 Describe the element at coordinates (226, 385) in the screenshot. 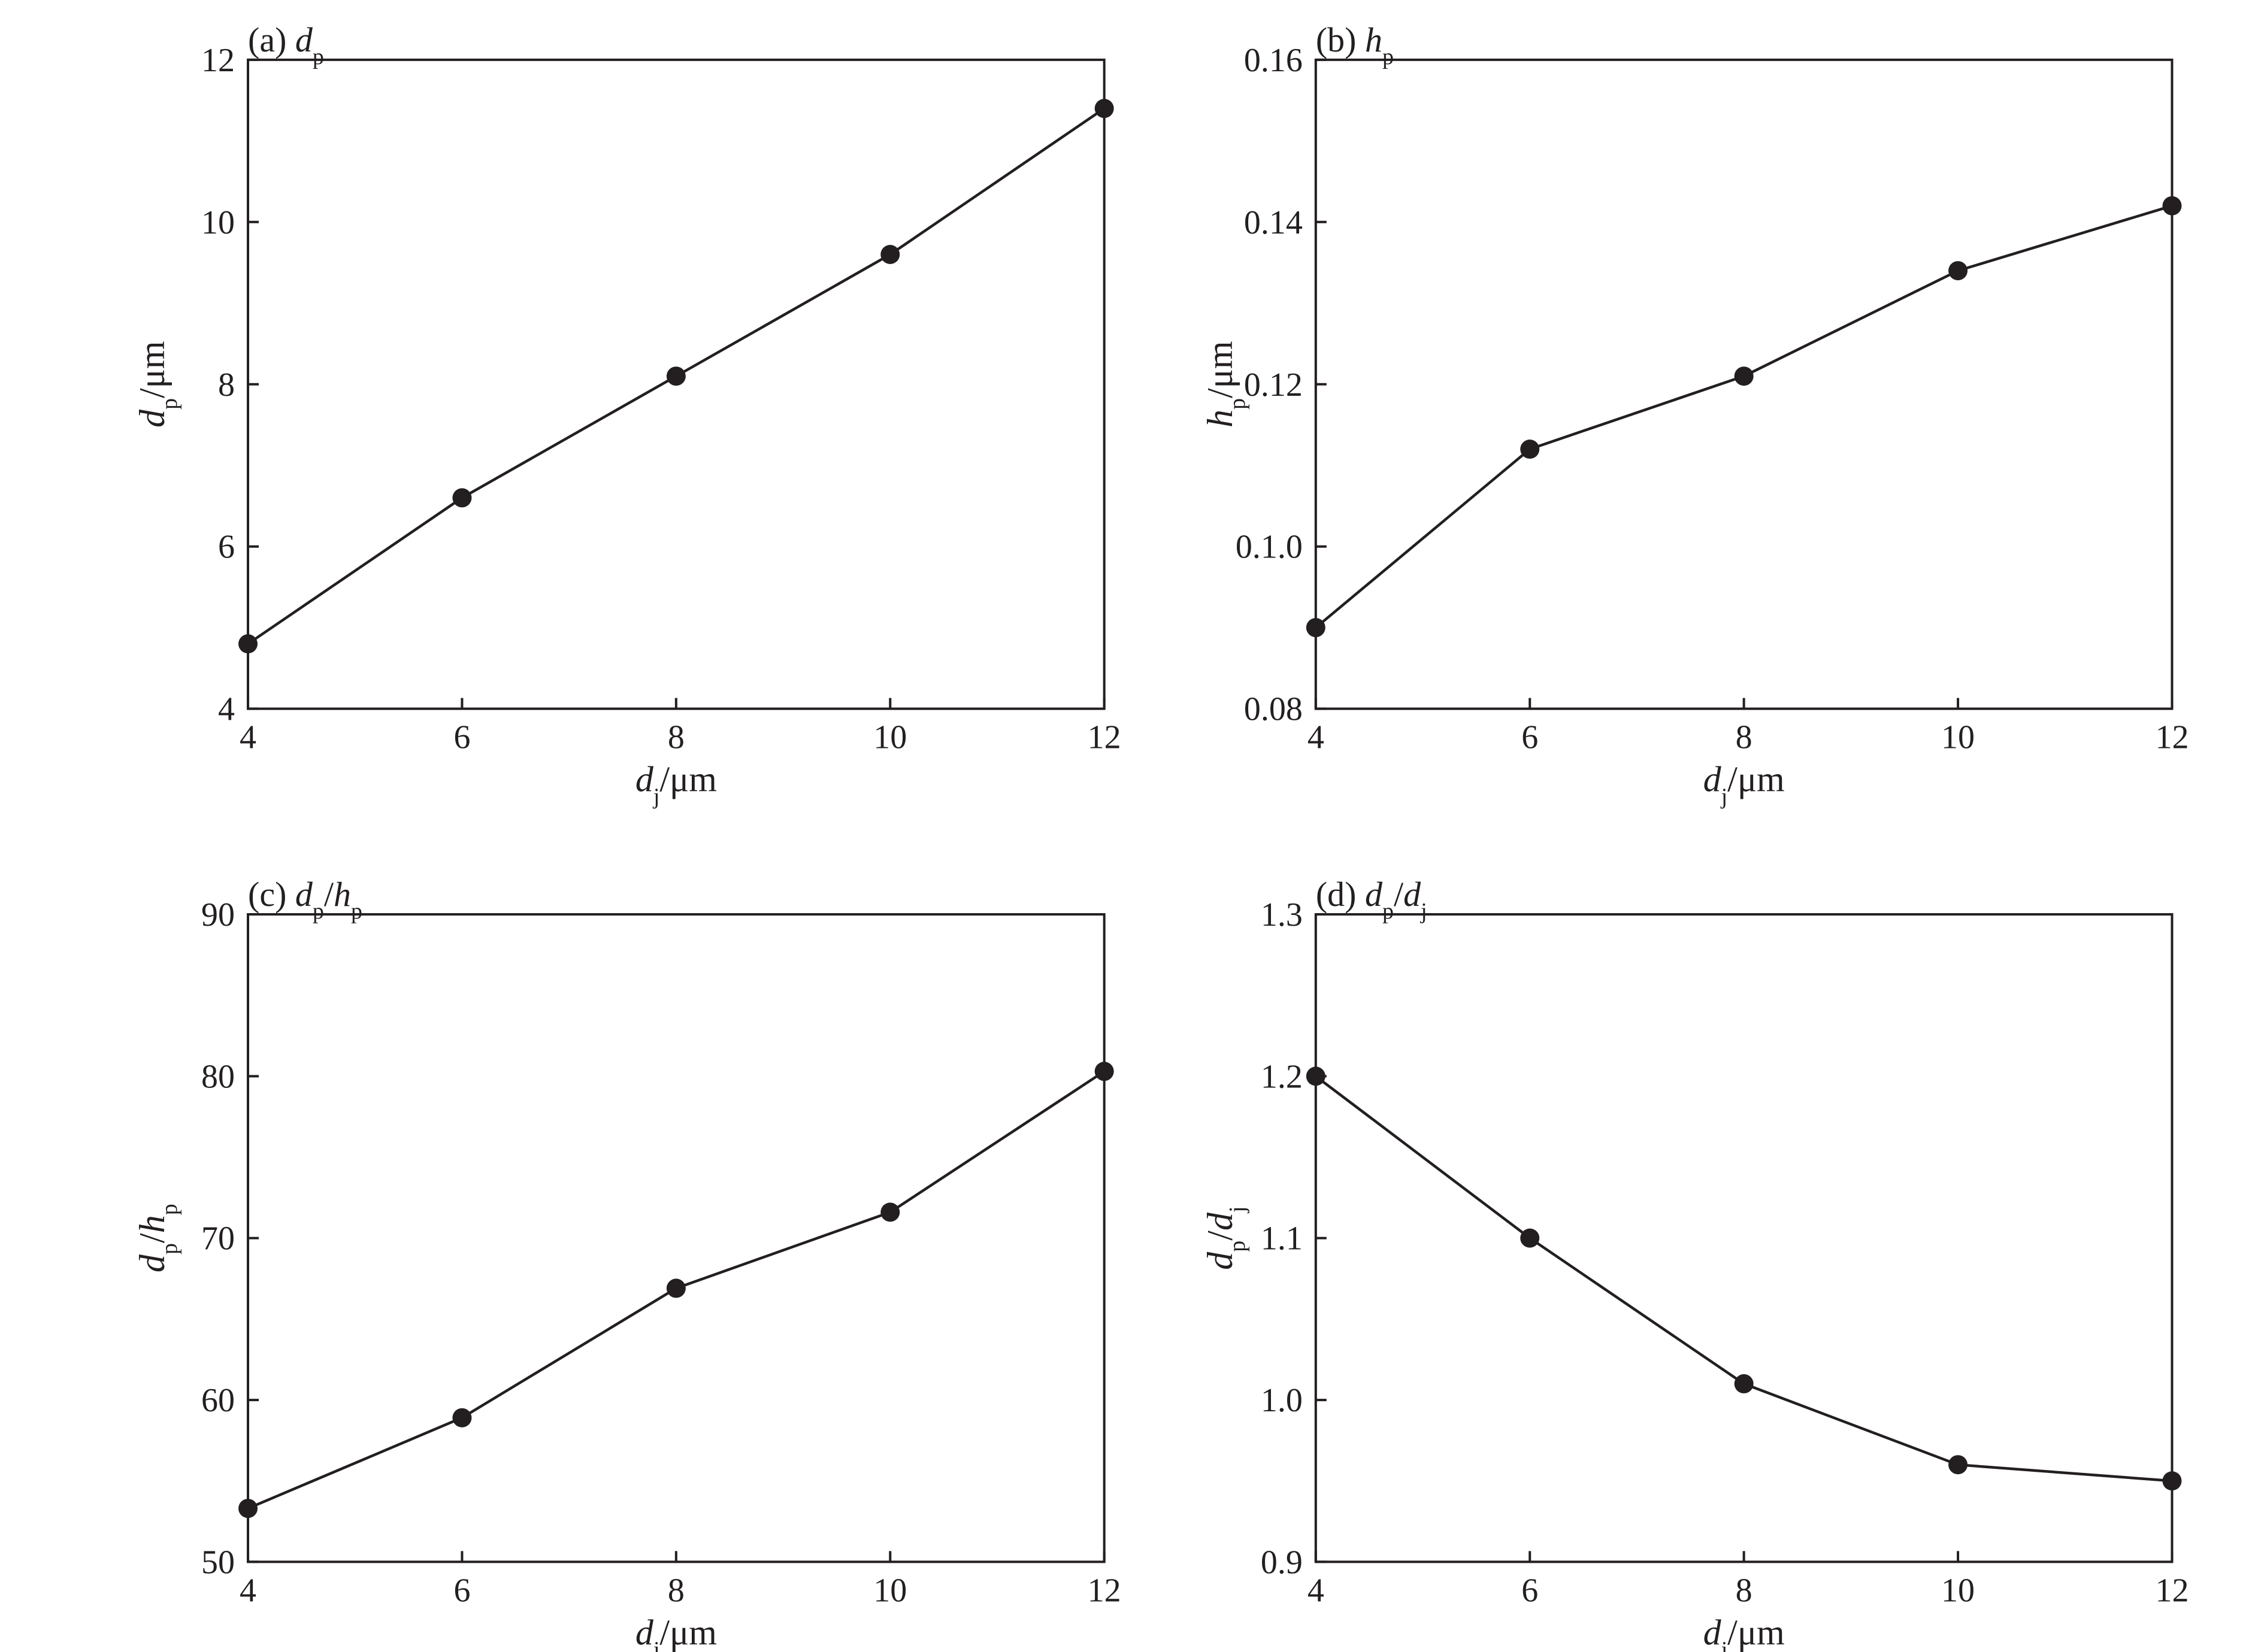

I see `y-tick-label: 8` at that location.